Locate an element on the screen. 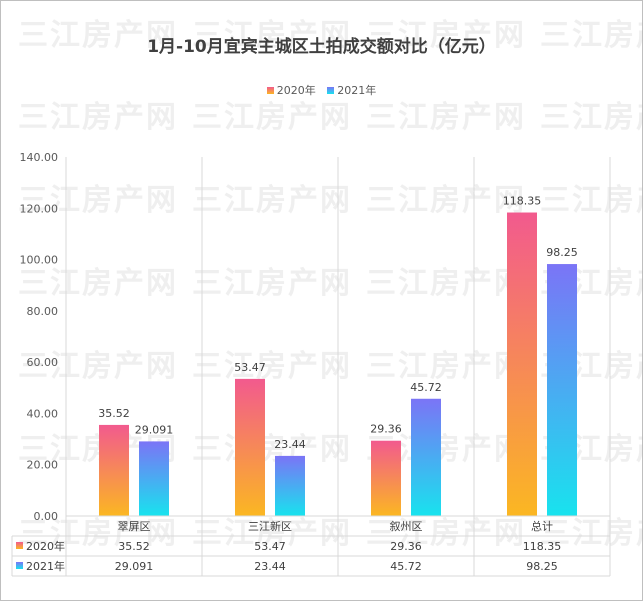 The height and width of the screenshot is (601, 643). table-swatch-2020年 is located at coordinates (19, 545).